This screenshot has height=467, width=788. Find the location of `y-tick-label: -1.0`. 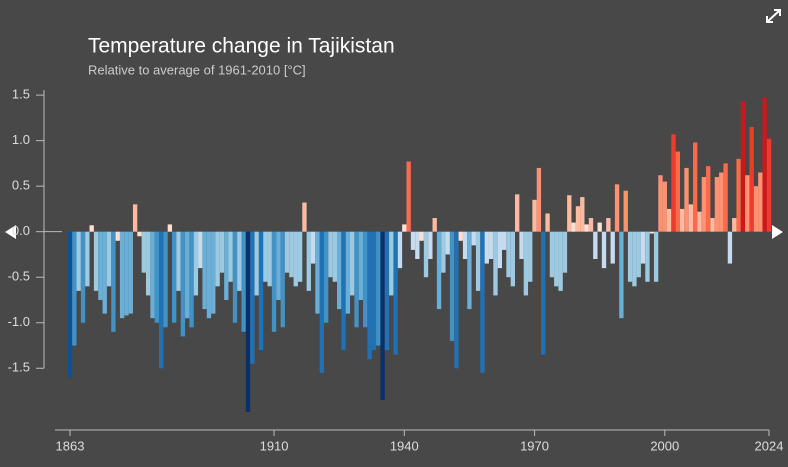

y-tick-label: -1.0 is located at coordinates (19, 321).